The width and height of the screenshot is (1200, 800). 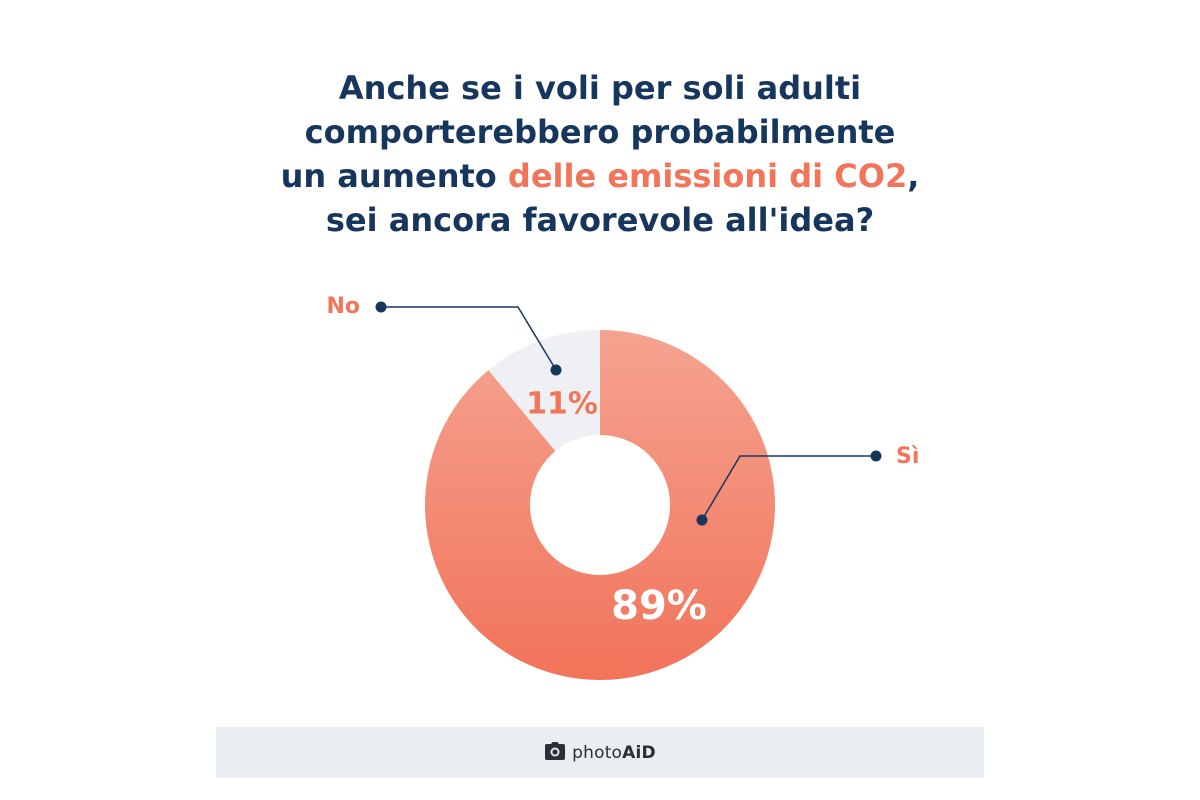 What do you see at coordinates (788, 488) in the screenshot?
I see `leader-line-si` at bounding box center [788, 488].